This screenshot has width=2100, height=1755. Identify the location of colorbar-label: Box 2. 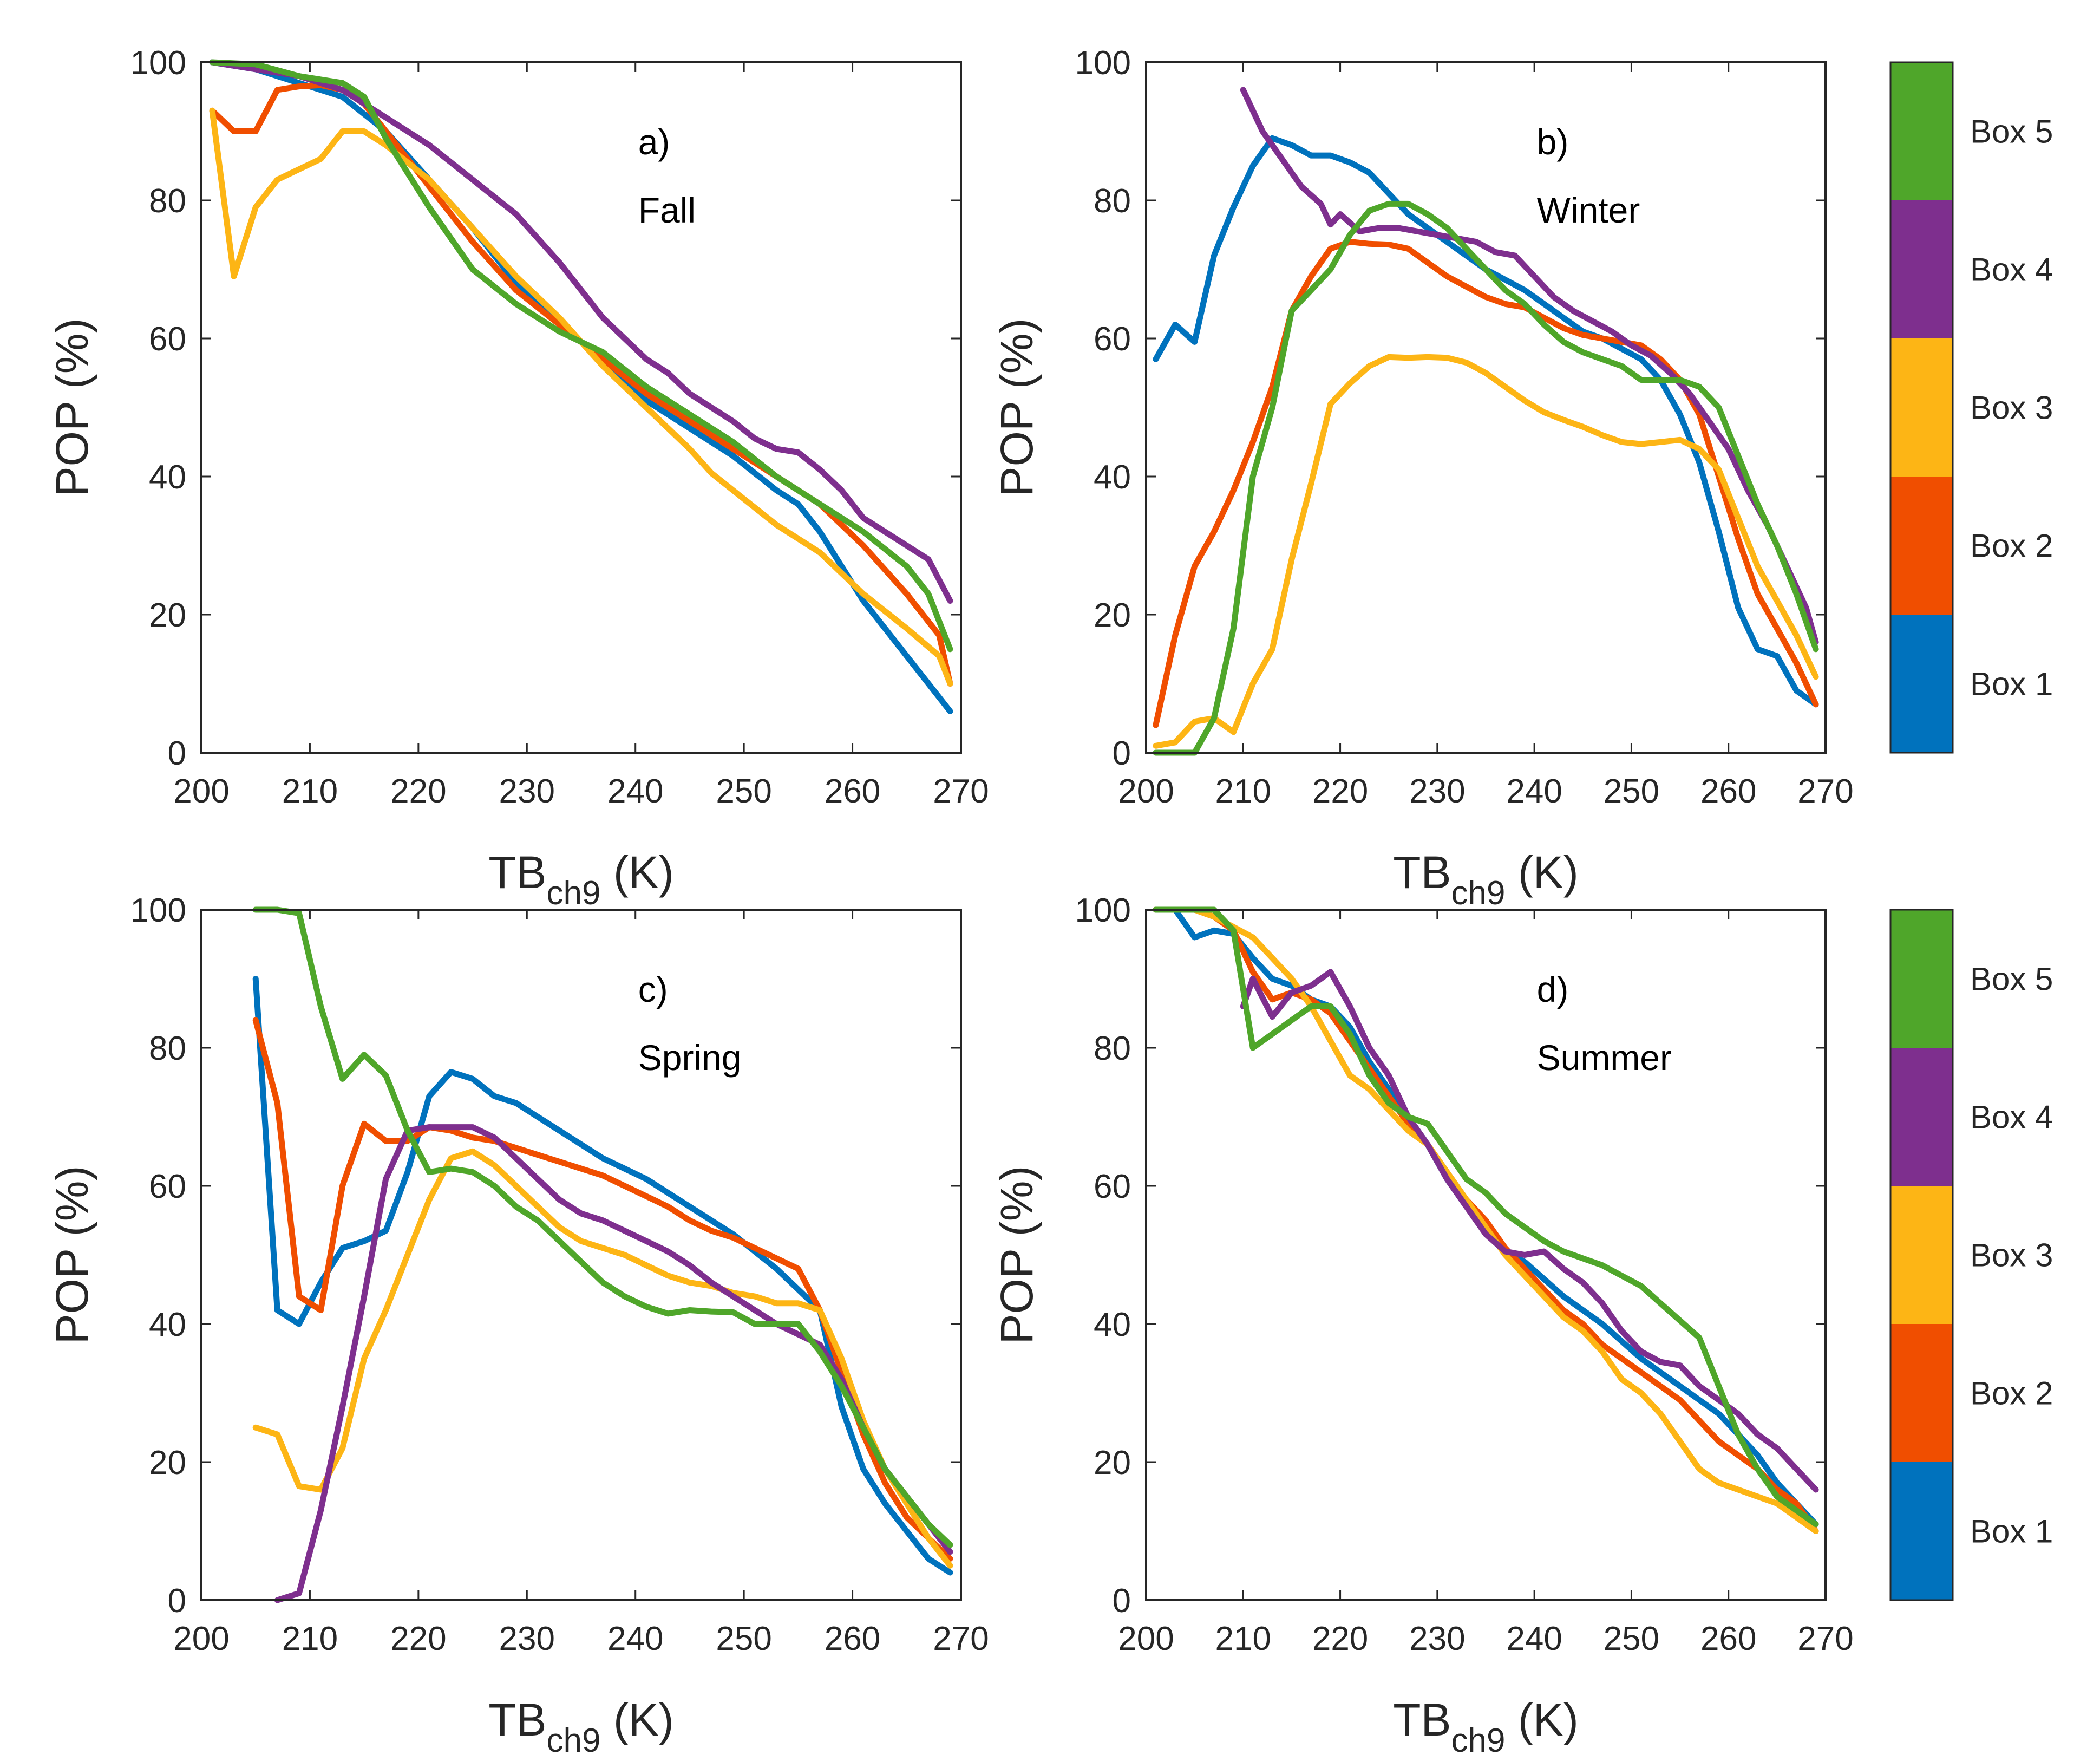
(2011, 546).